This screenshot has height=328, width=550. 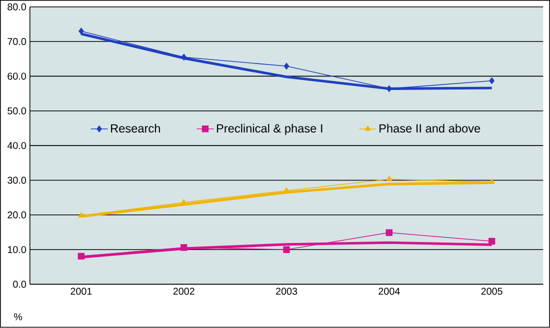 What do you see at coordinates (17, 76) in the screenshot?
I see `y-tick-label: 60.0` at bounding box center [17, 76].